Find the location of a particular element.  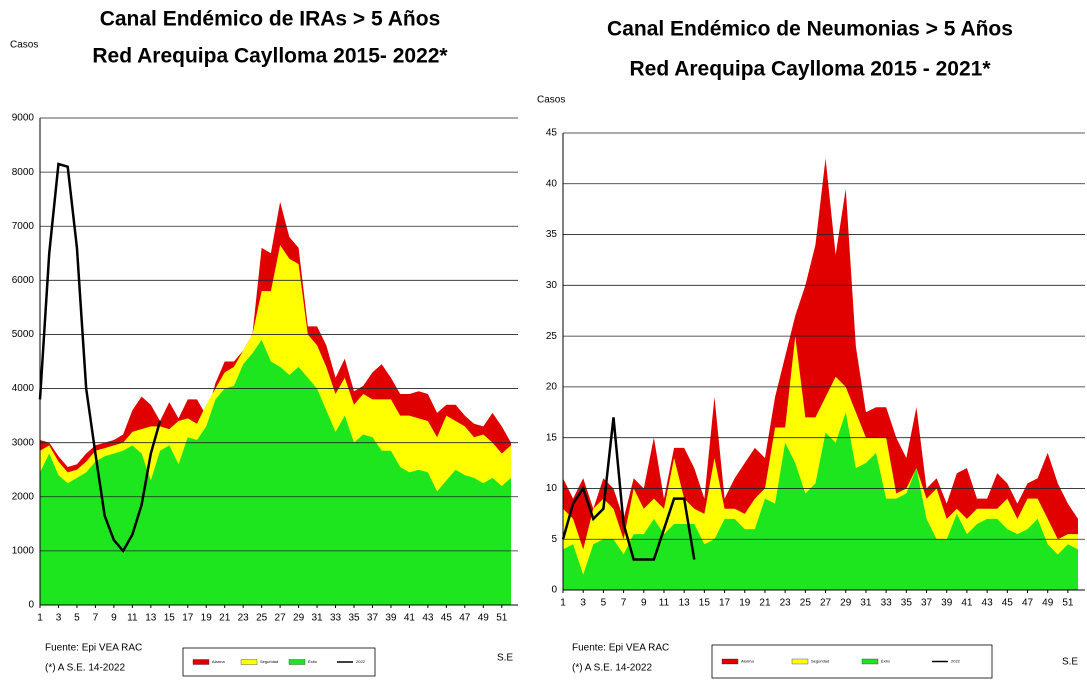

chart-title: Canal Endémico de Neumonias > 5 Años is located at coordinates (810, 29).